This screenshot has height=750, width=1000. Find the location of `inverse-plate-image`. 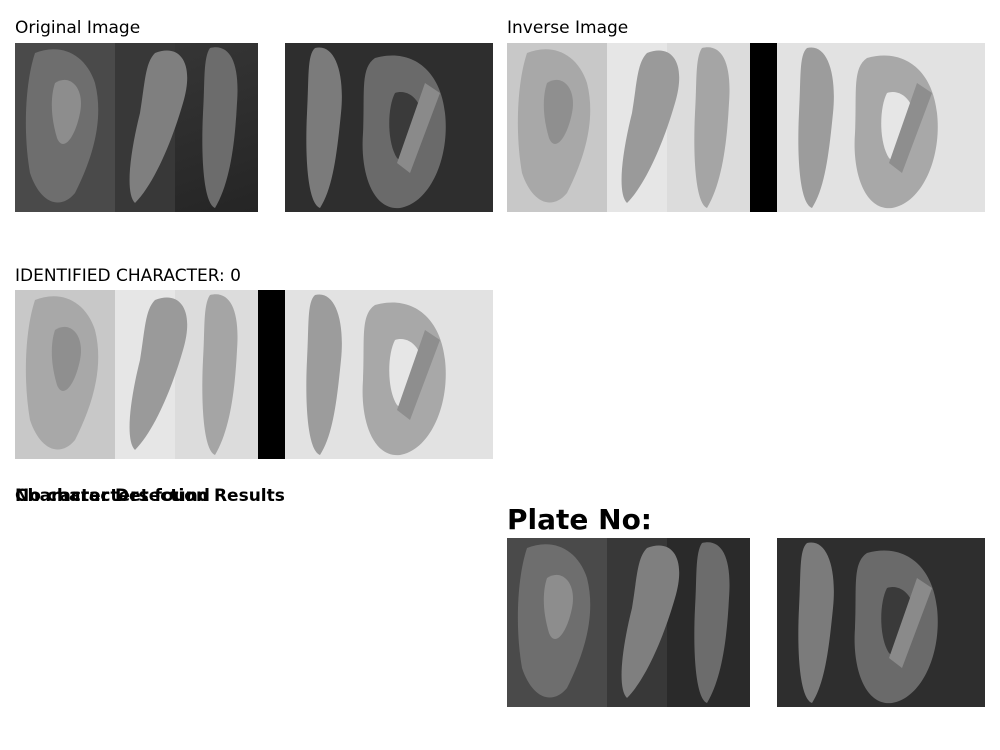

inverse-plate-image is located at coordinates (746, 127).